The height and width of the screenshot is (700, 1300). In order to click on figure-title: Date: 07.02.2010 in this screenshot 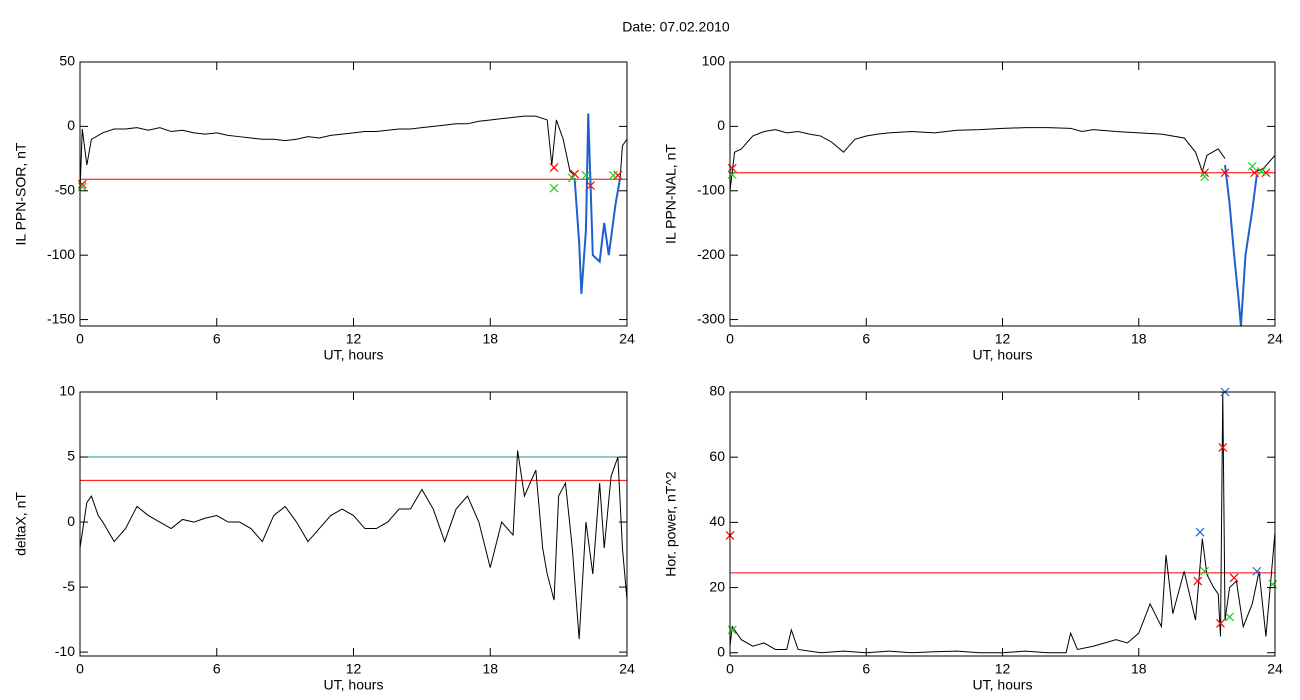, I will do `click(676, 27)`.